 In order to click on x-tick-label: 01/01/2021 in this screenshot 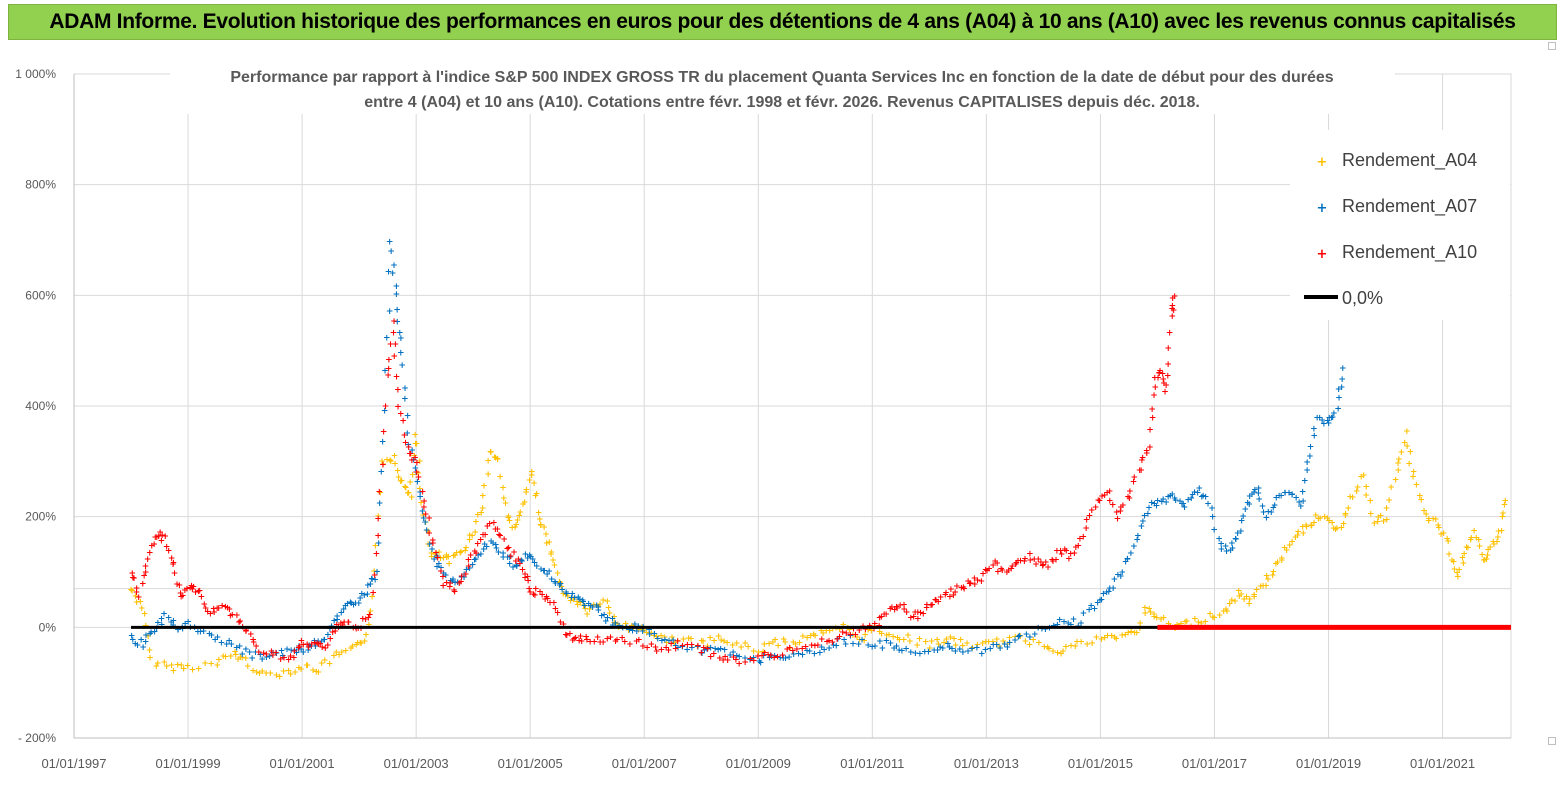, I will do `click(1442, 763)`.